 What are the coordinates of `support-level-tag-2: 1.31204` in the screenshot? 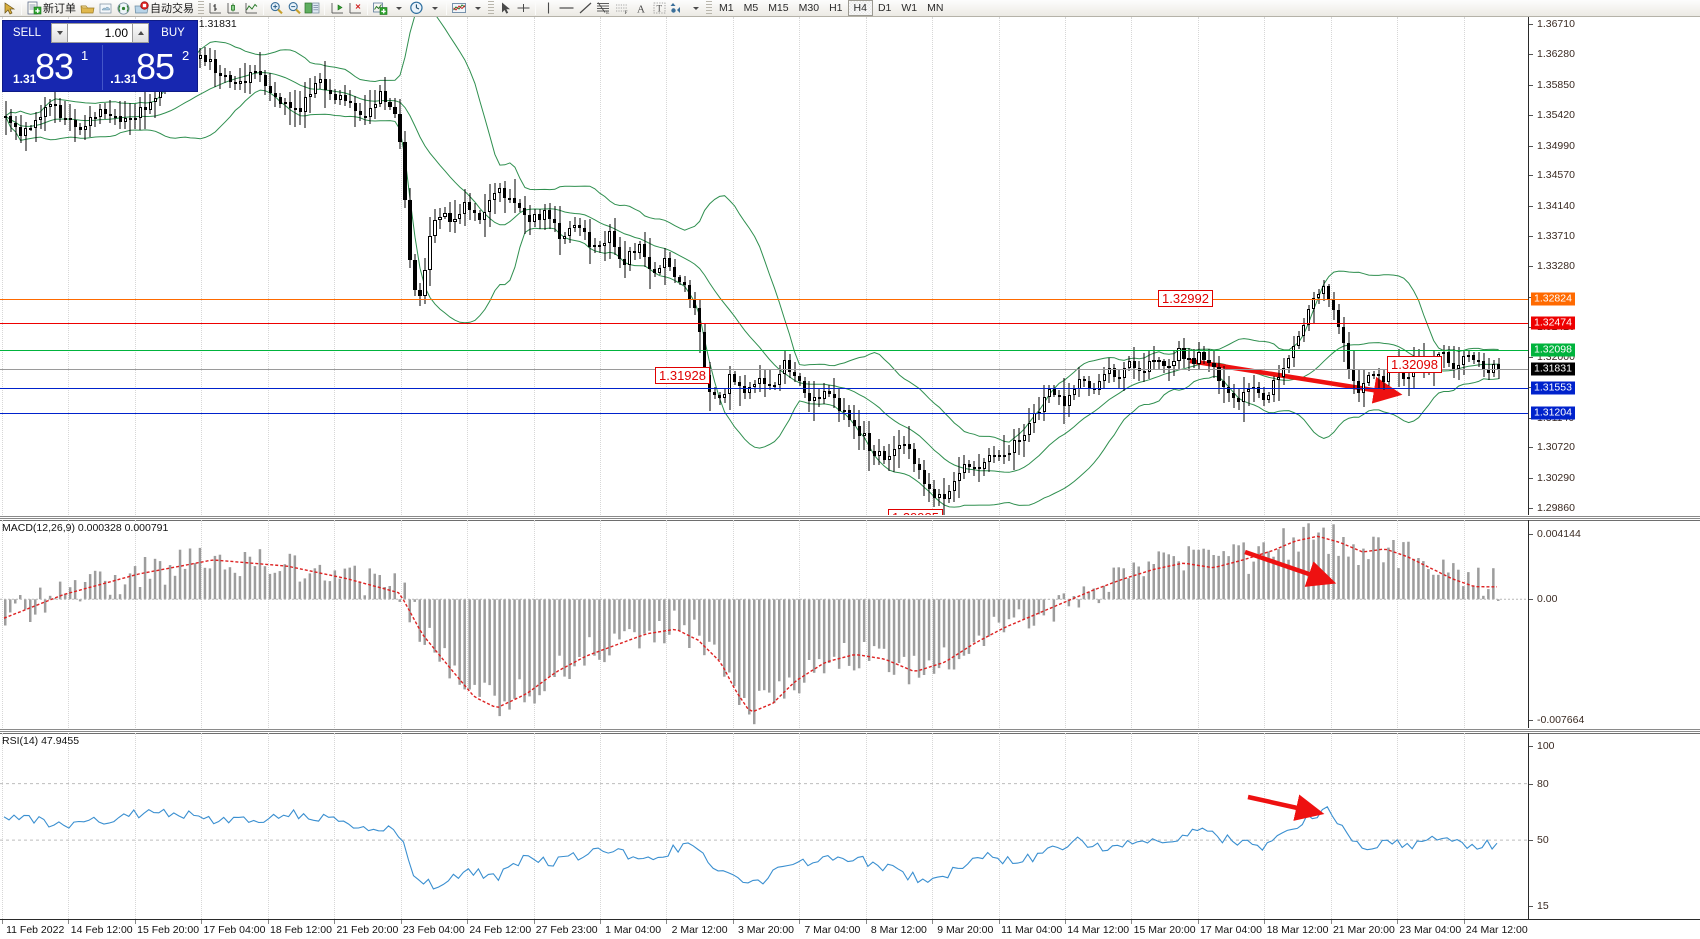 It's located at (1553, 413).